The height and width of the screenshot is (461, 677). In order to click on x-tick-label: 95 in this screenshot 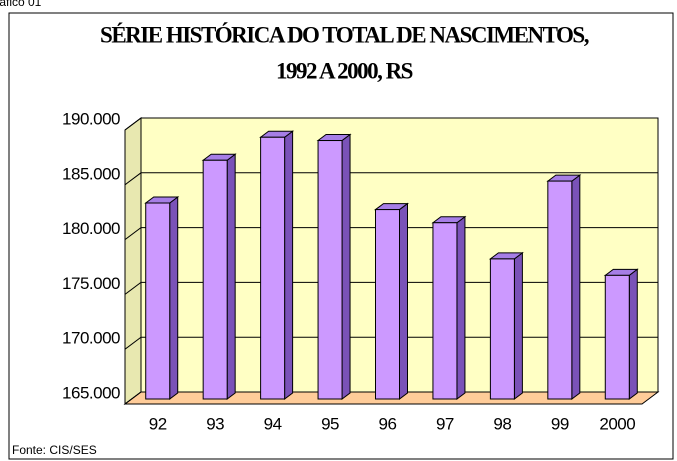, I will do `click(330, 423)`.